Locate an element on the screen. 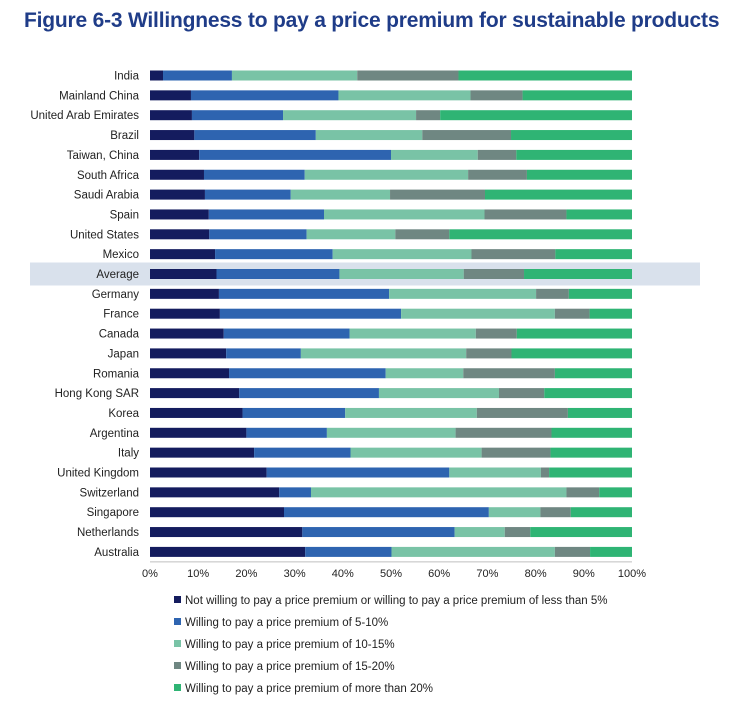 The height and width of the screenshot is (712, 748). x-tick-label: 90% is located at coordinates (584, 574).